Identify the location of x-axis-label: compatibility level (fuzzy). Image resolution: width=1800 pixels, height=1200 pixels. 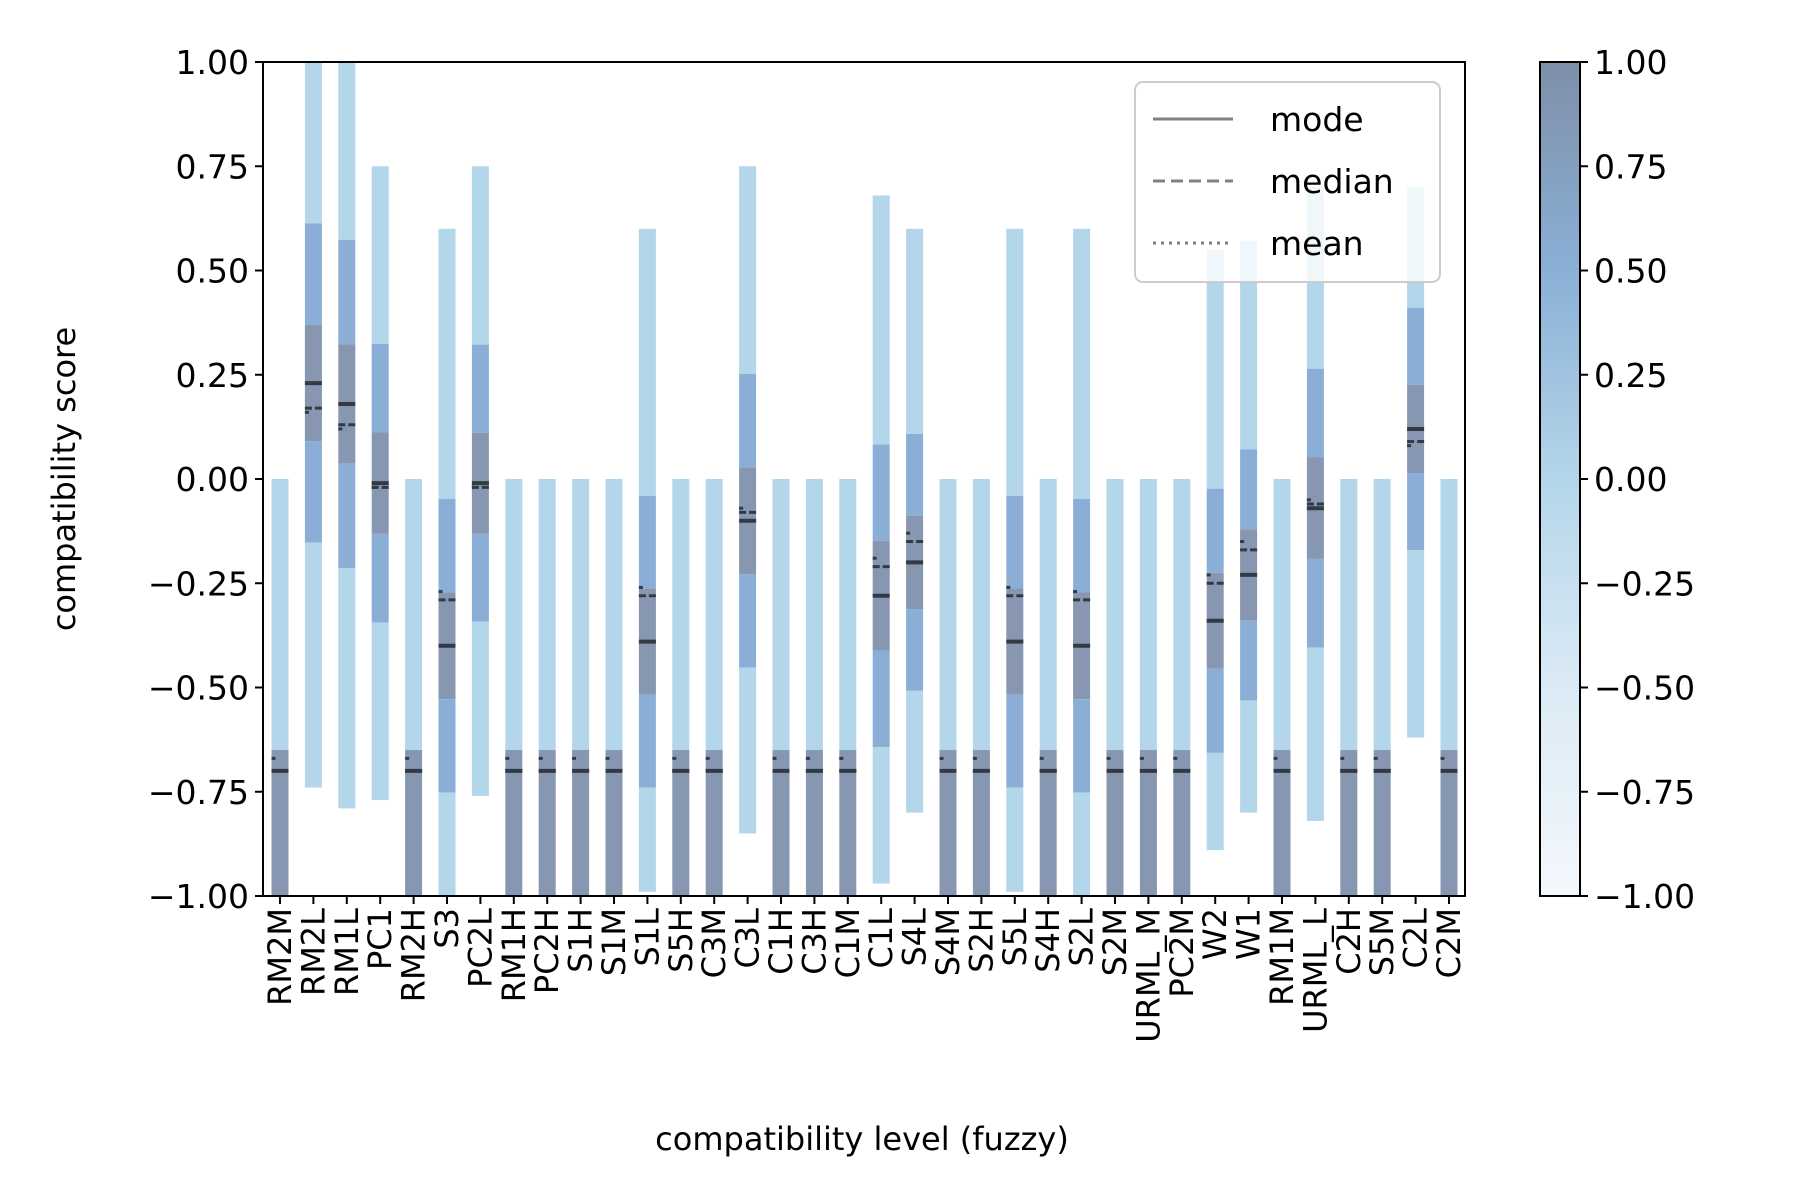
(862, 1139).